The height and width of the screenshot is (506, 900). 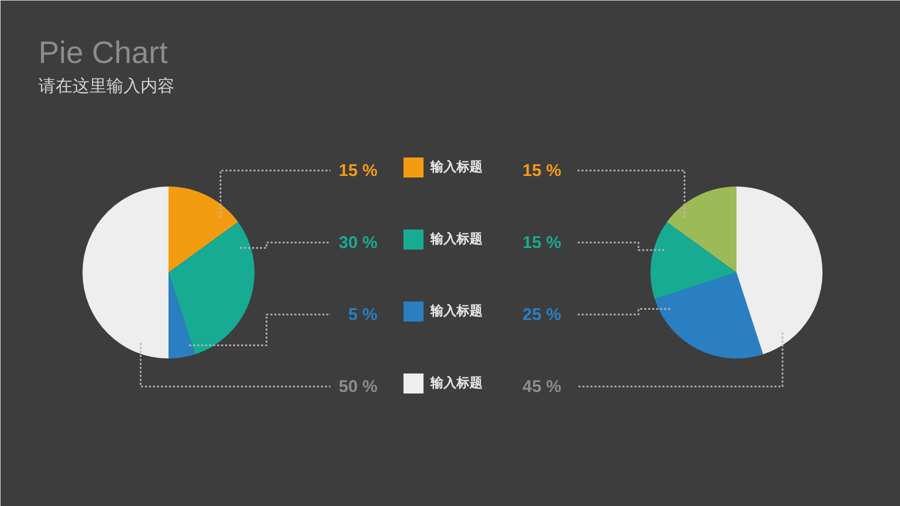 What do you see at coordinates (358, 242) in the screenshot?
I see `data-label: 30 %` at bounding box center [358, 242].